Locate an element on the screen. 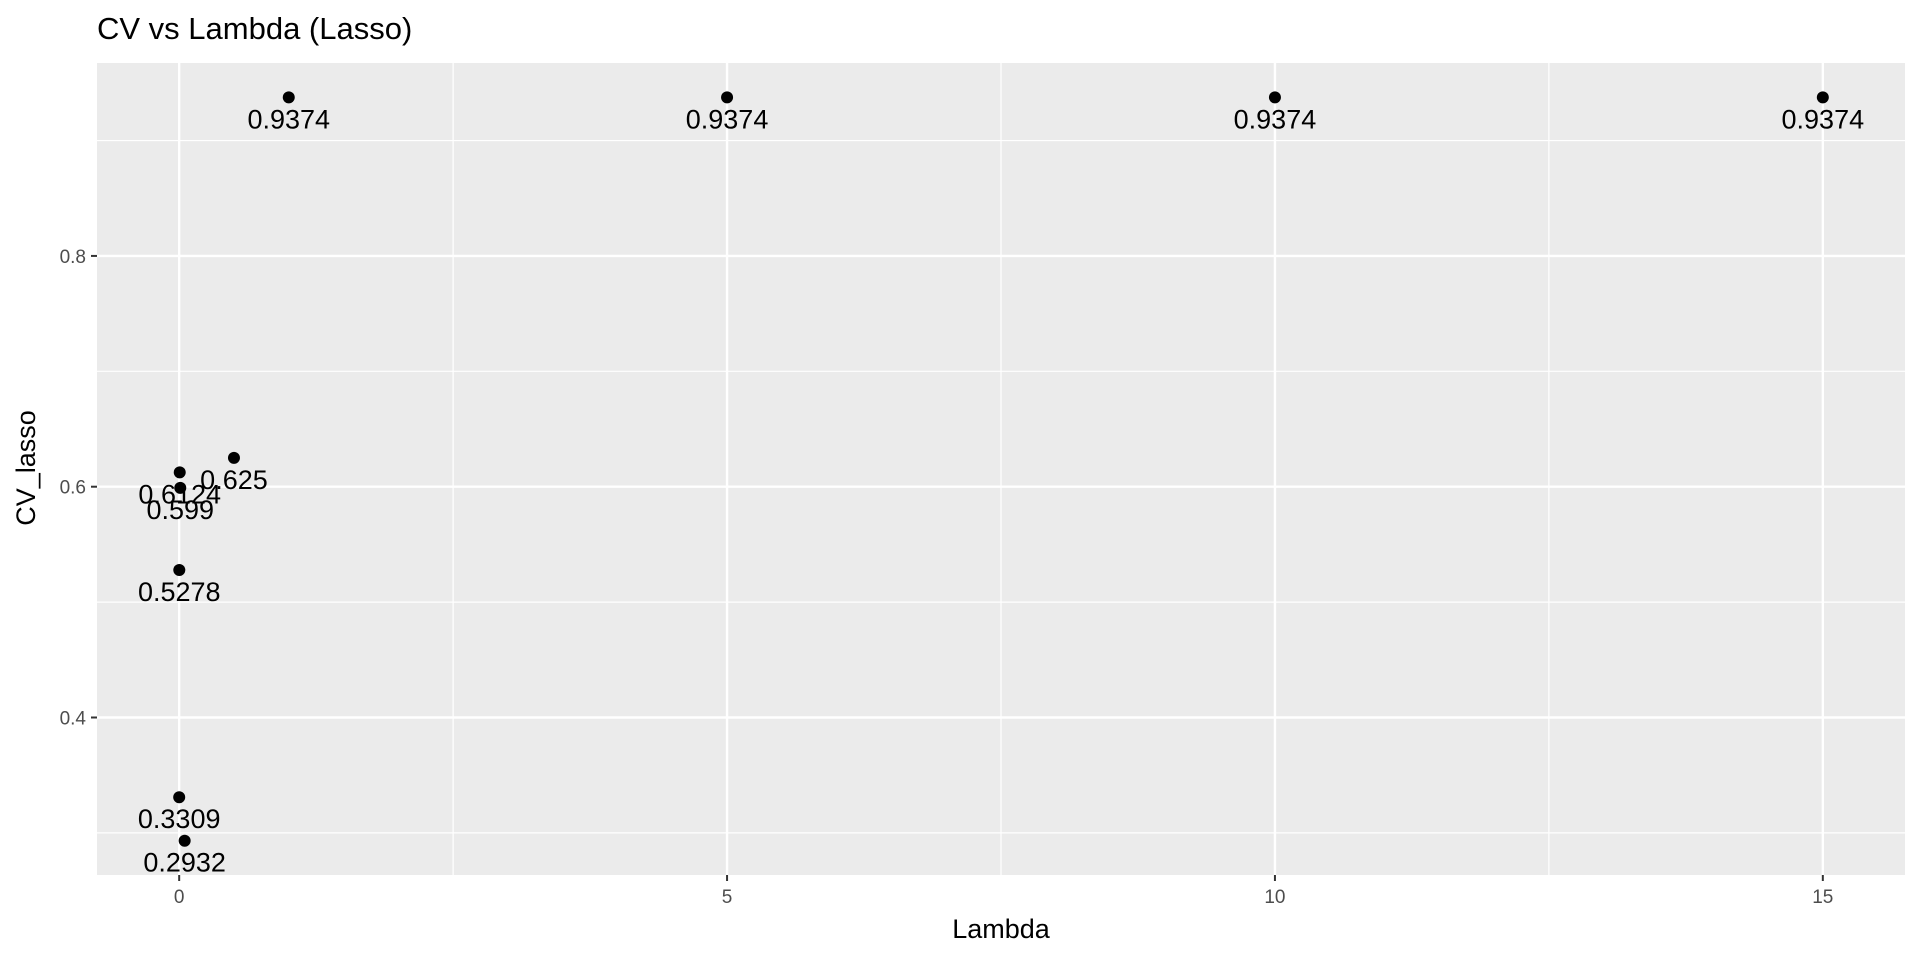  y-tick-label: 0.8 is located at coordinates (73, 257).